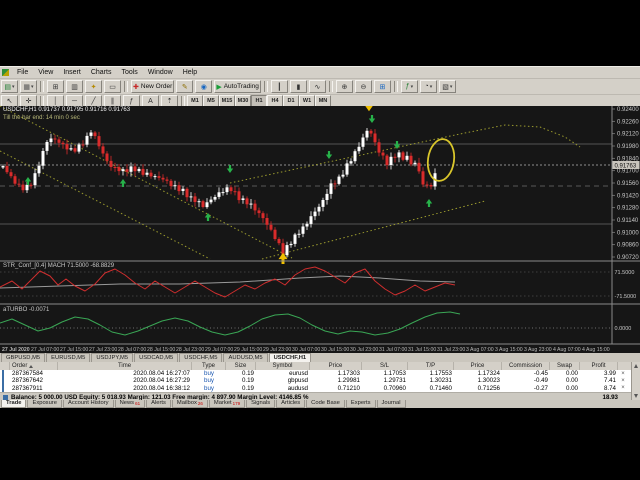 The width and height of the screenshot is (640, 480). Describe the element at coordinates (227, 404) in the screenshot. I see `terminal-tab-market: Market 179` at that location.